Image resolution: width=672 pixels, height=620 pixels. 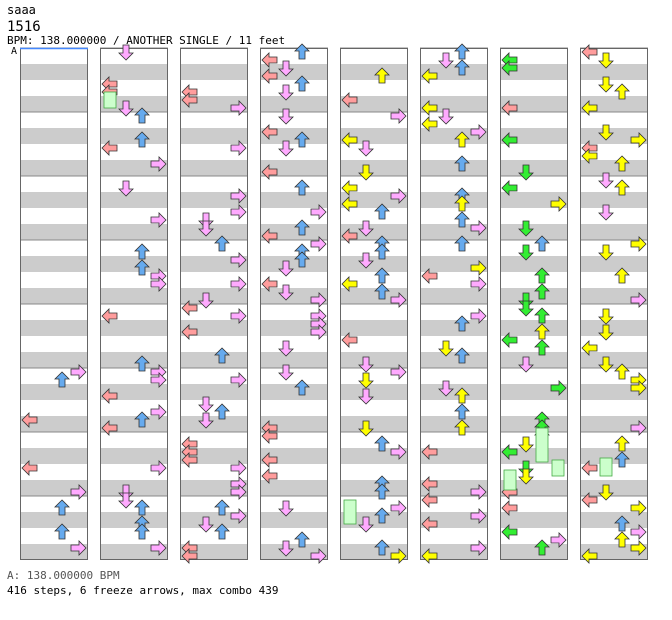 I want to click on bpm-marker-label: A, so click(x=14, y=51).